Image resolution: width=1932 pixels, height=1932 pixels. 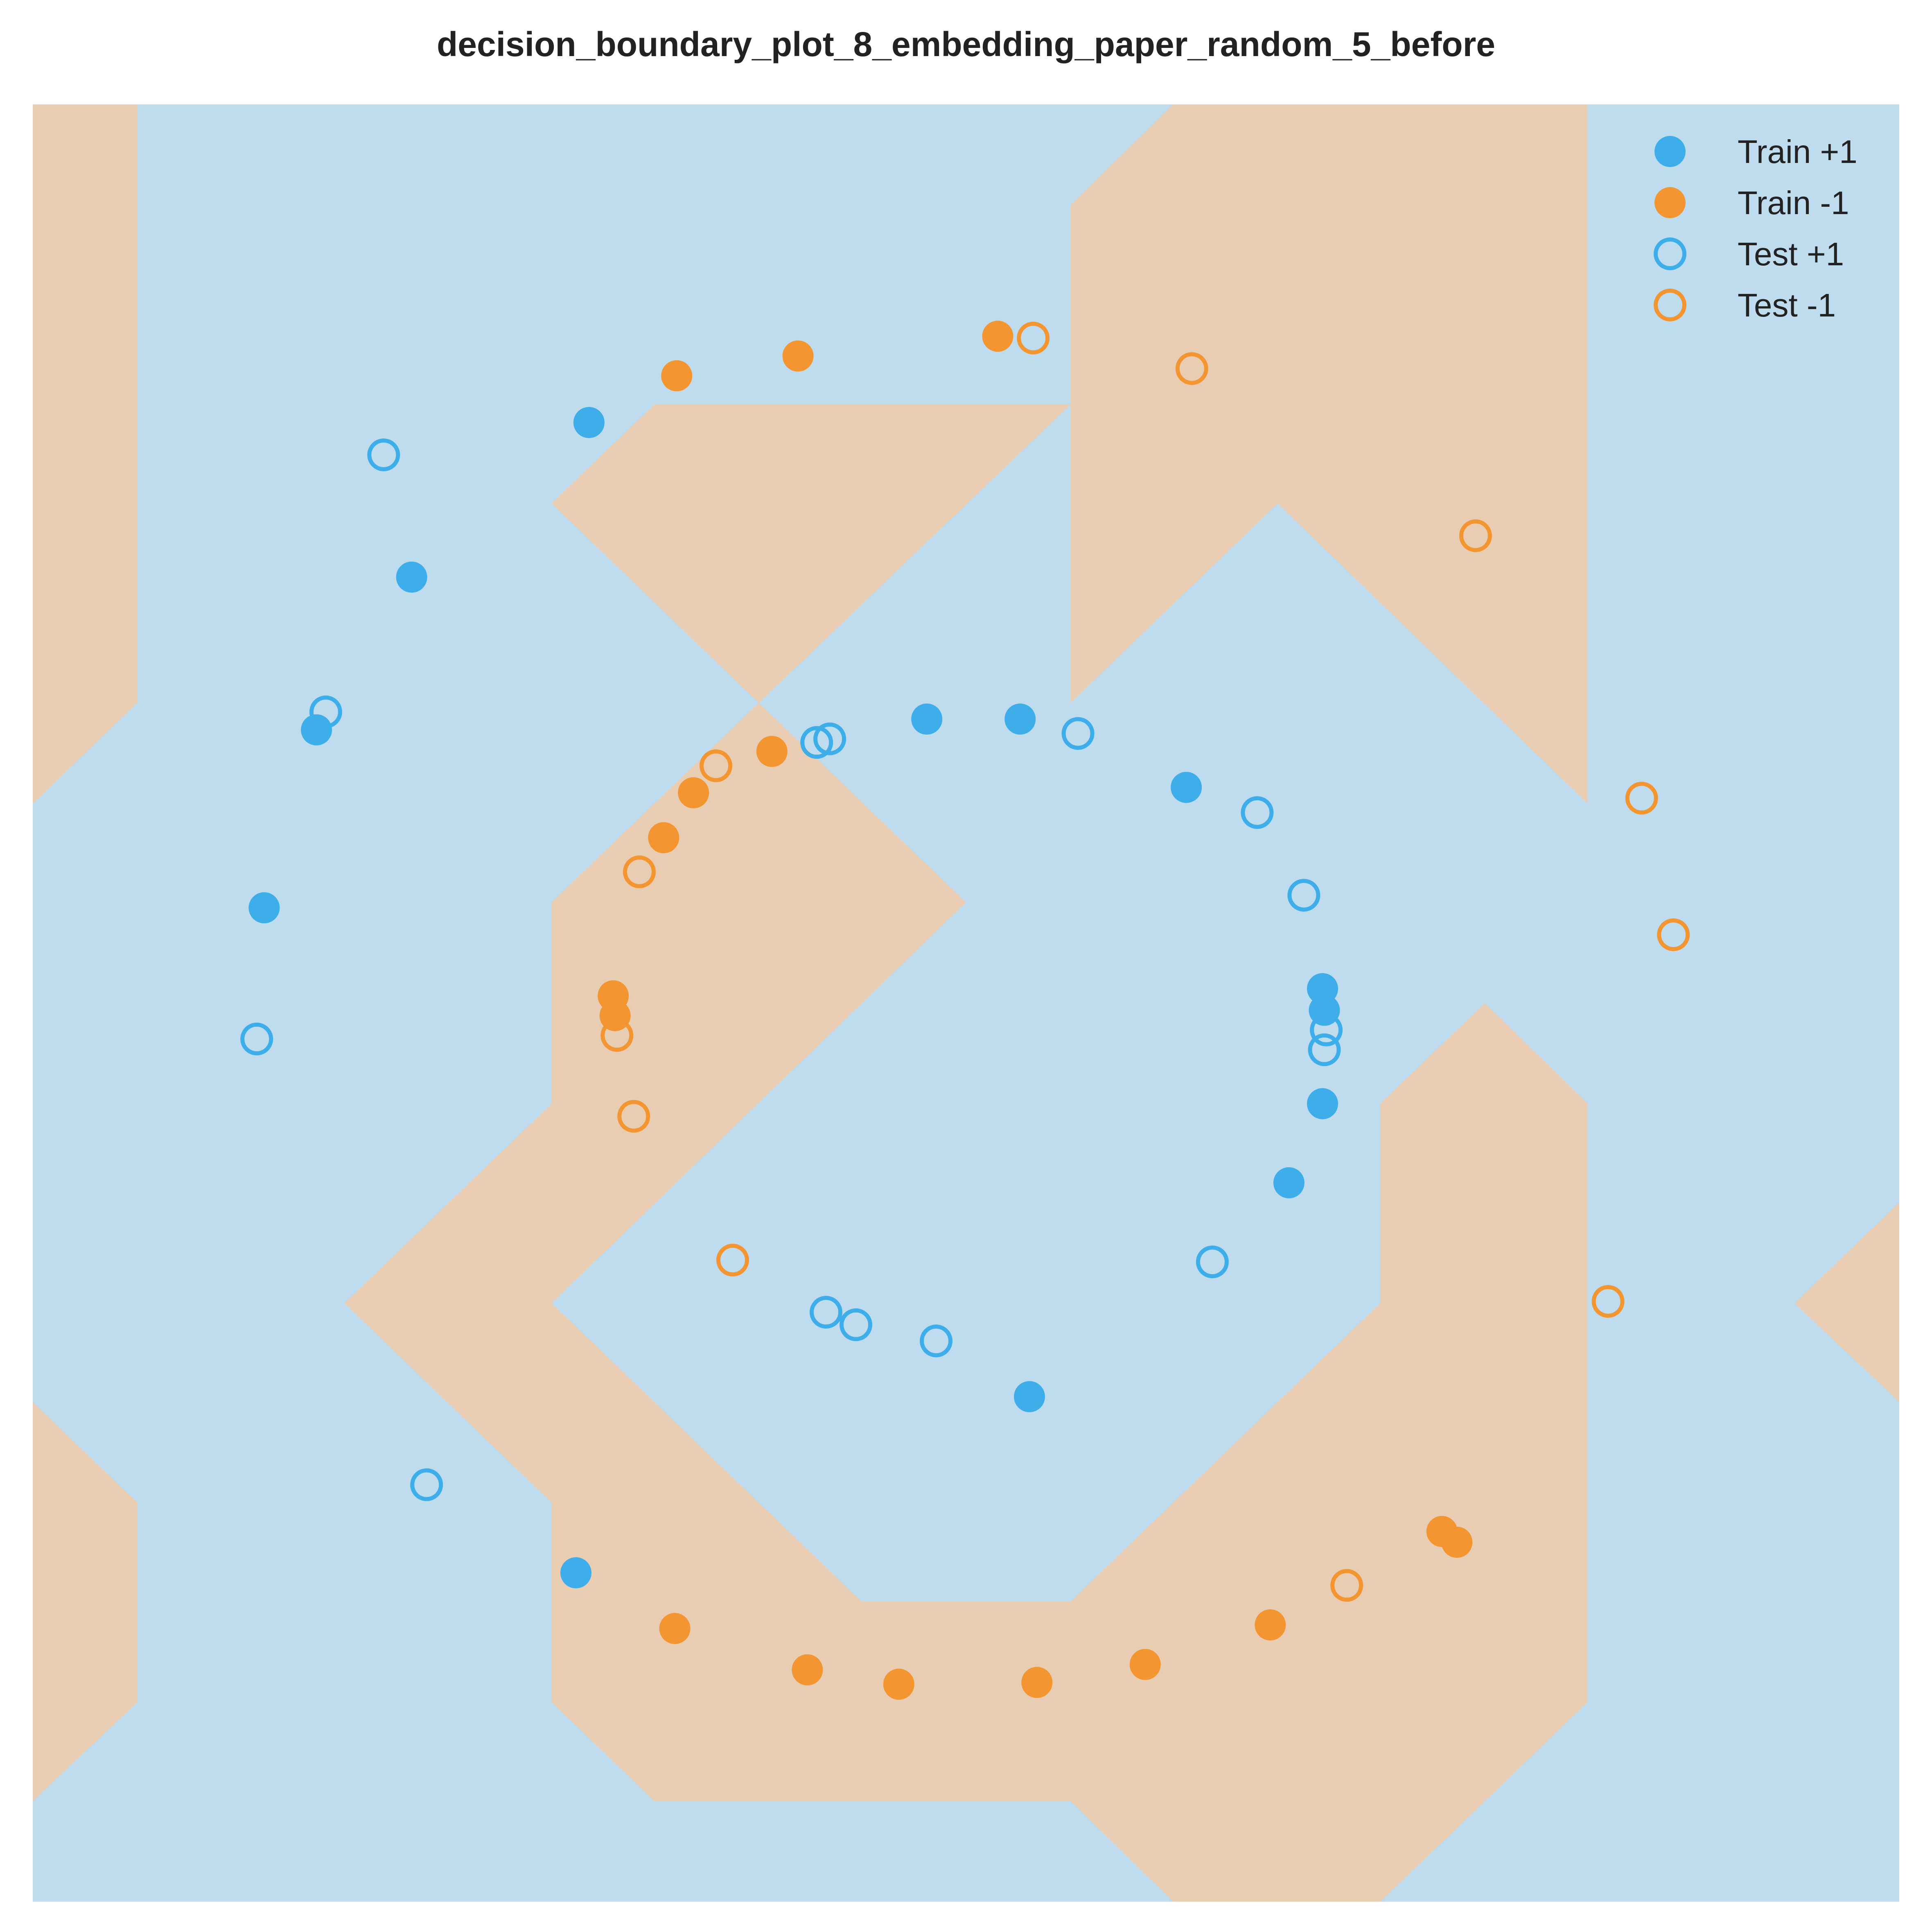 What do you see at coordinates (1791, 254) in the screenshot?
I see `legend-label: Test +1` at bounding box center [1791, 254].